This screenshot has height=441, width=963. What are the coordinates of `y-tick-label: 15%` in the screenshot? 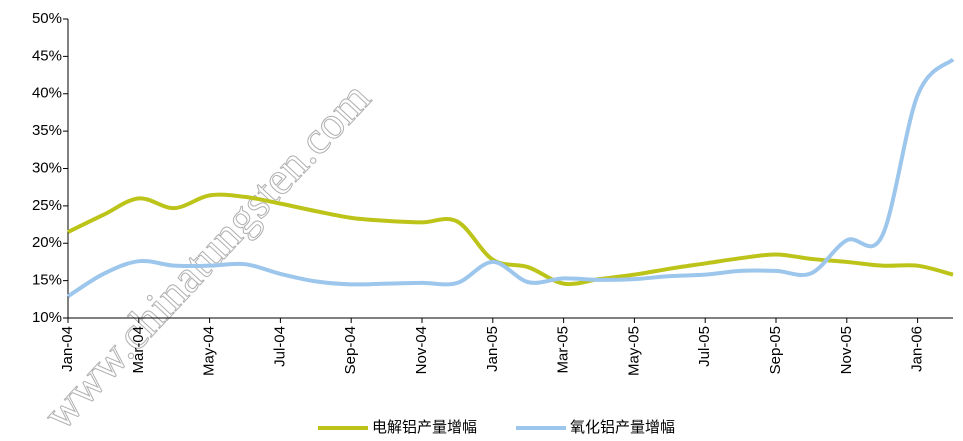 It's located at (47, 280).